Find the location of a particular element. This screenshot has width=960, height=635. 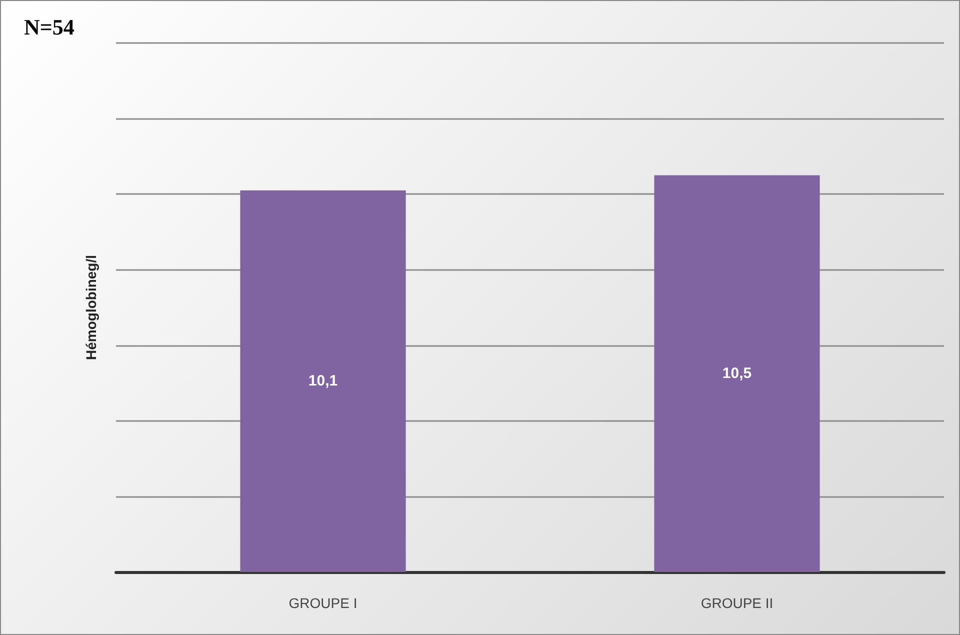

data-label: 10,5 is located at coordinates (737, 373).